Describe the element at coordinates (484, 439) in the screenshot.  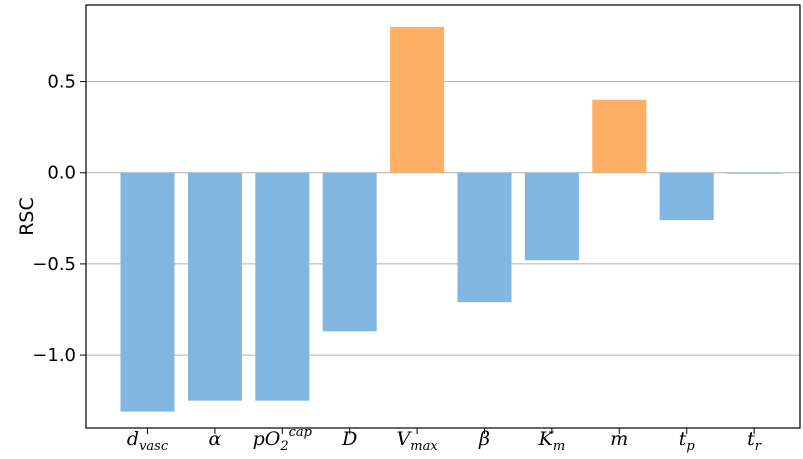
I see `x-tick-label: β` at that location.